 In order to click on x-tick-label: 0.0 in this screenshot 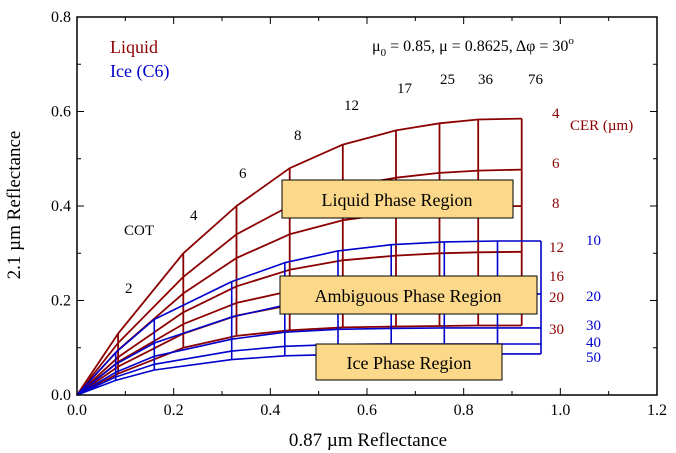, I will do `click(77, 410)`.